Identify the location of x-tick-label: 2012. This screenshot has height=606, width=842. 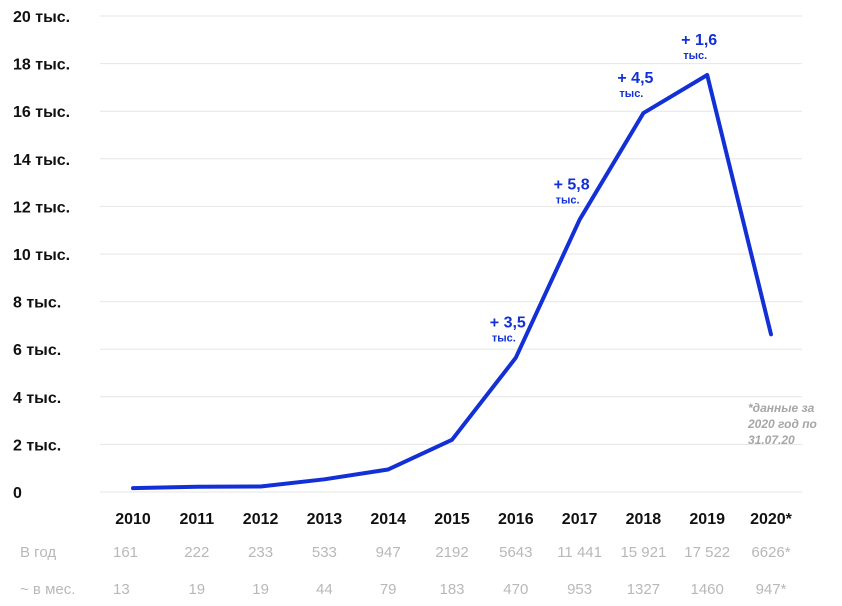
(261, 519).